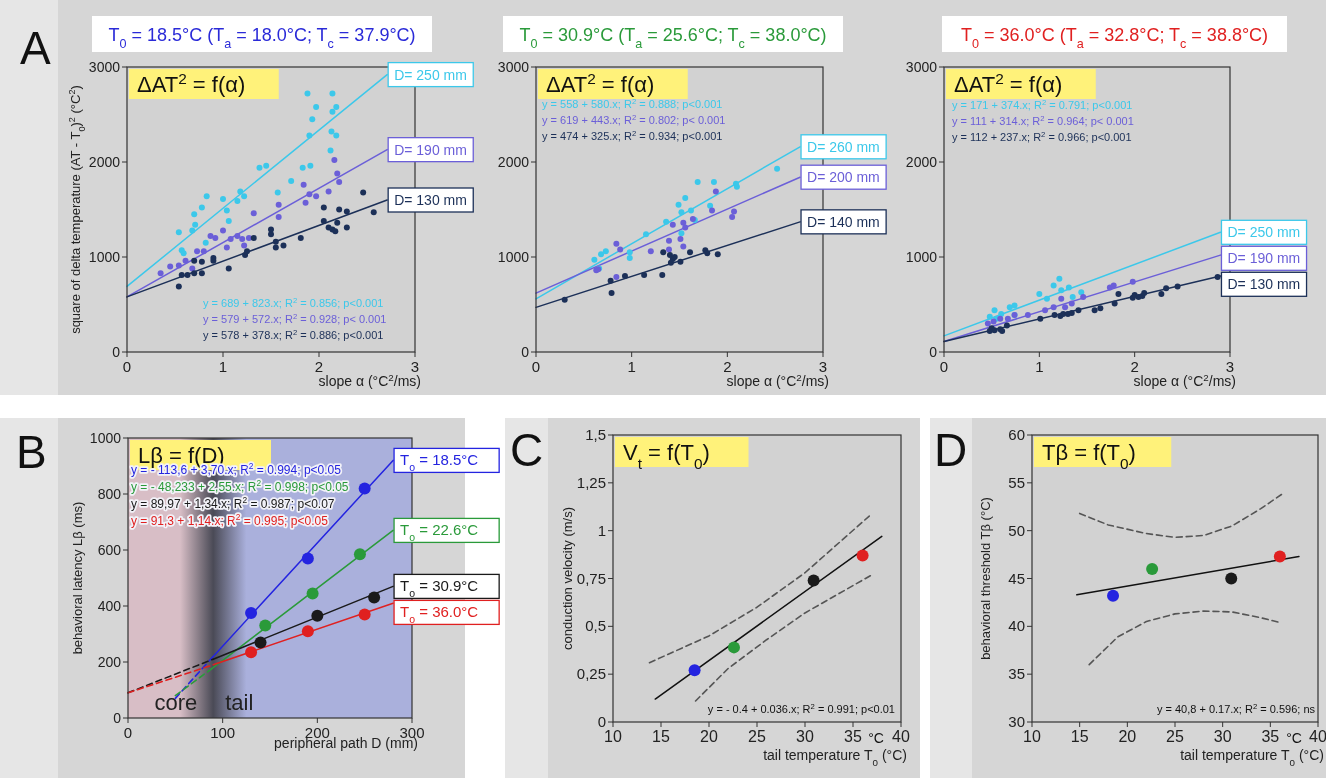 This screenshot has width=1326, height=778. I want to click on y-tick-label: 0,25, so click(591, 674).